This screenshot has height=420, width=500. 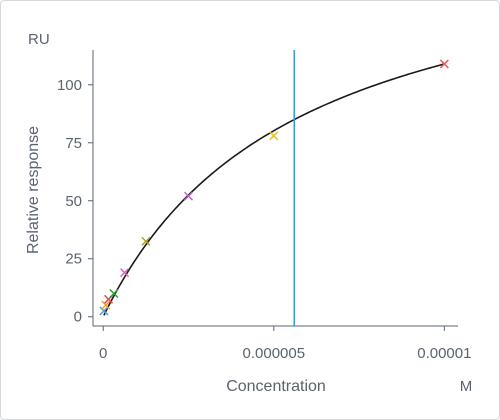 I want to click on y-tick-label-1: 25, so click(x=73, y=259).